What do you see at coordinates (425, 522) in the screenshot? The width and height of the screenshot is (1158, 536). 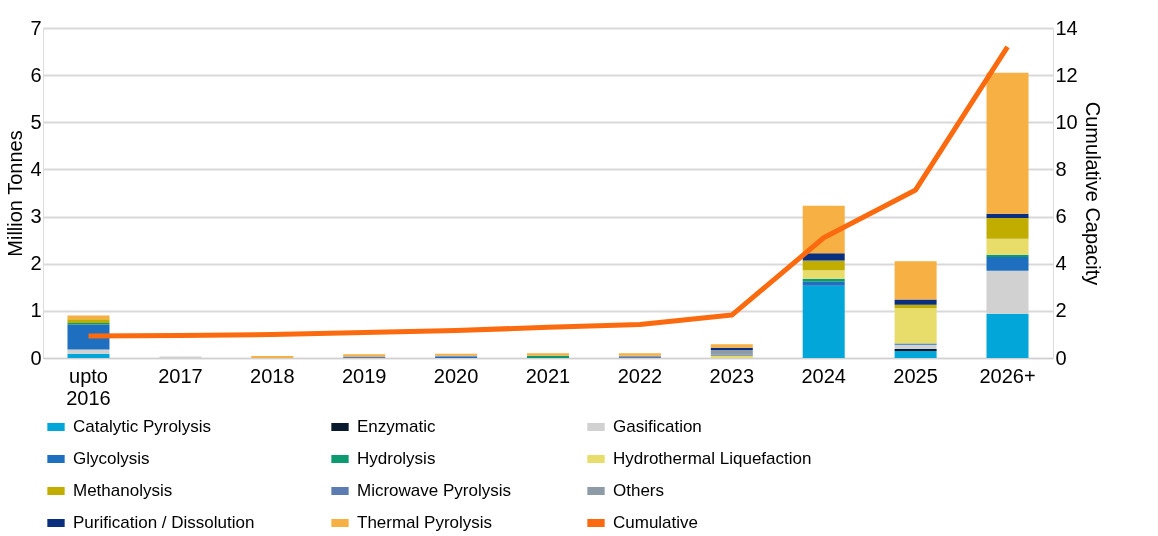 I see `legend-label: Thermal Pyrolysis` at bounding box center [425, 522].